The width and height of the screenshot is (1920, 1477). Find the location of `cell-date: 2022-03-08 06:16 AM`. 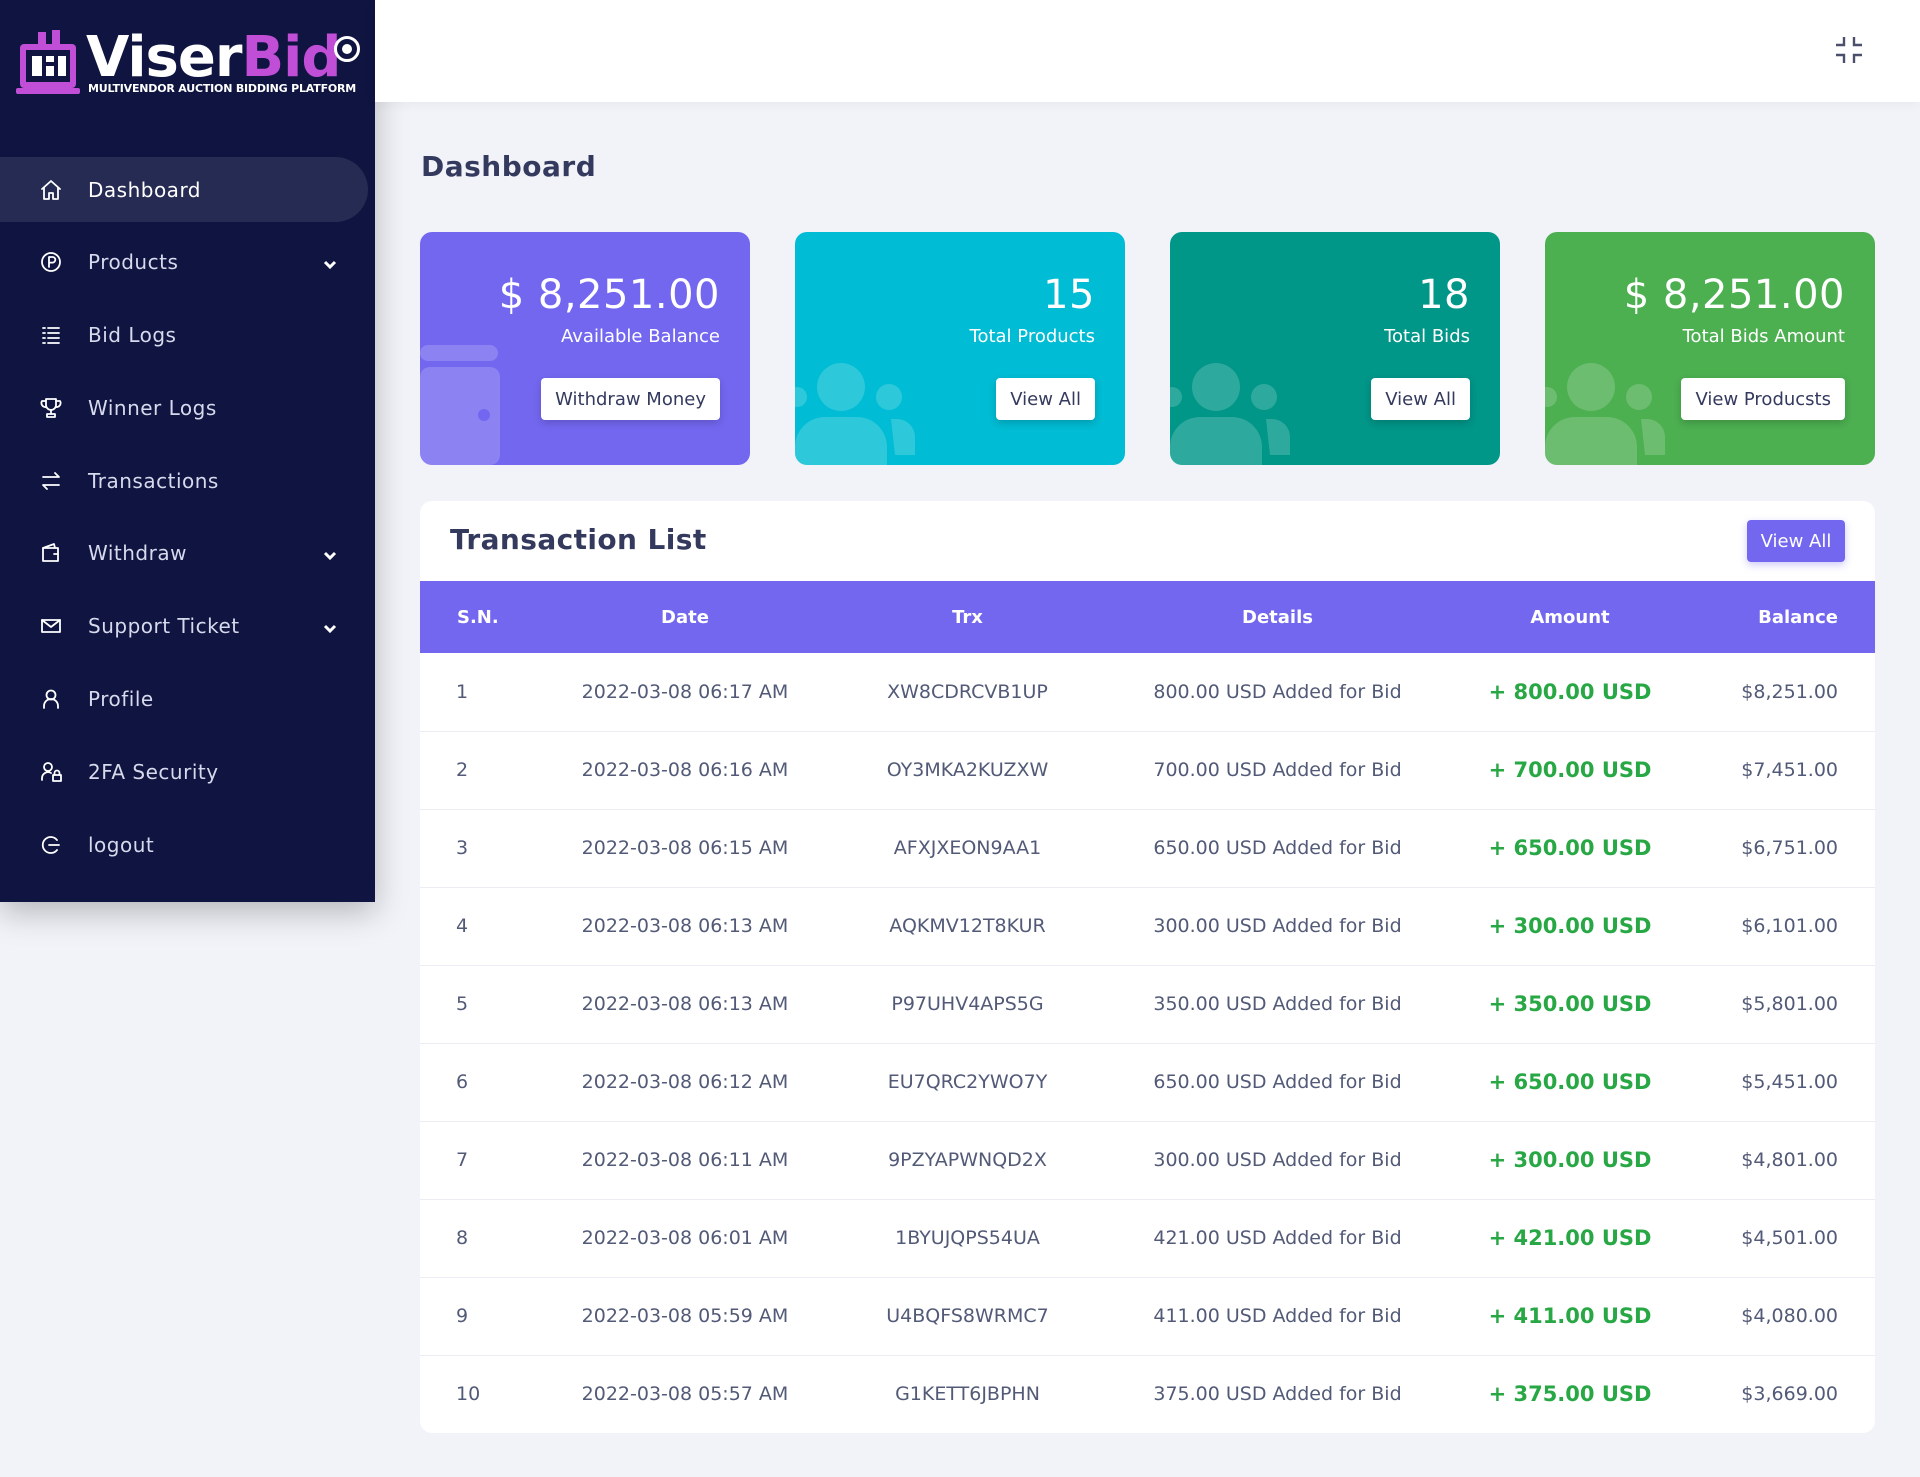

cell-date: 2022-03-08 06:16 AM is located at coordinates (685, 770).